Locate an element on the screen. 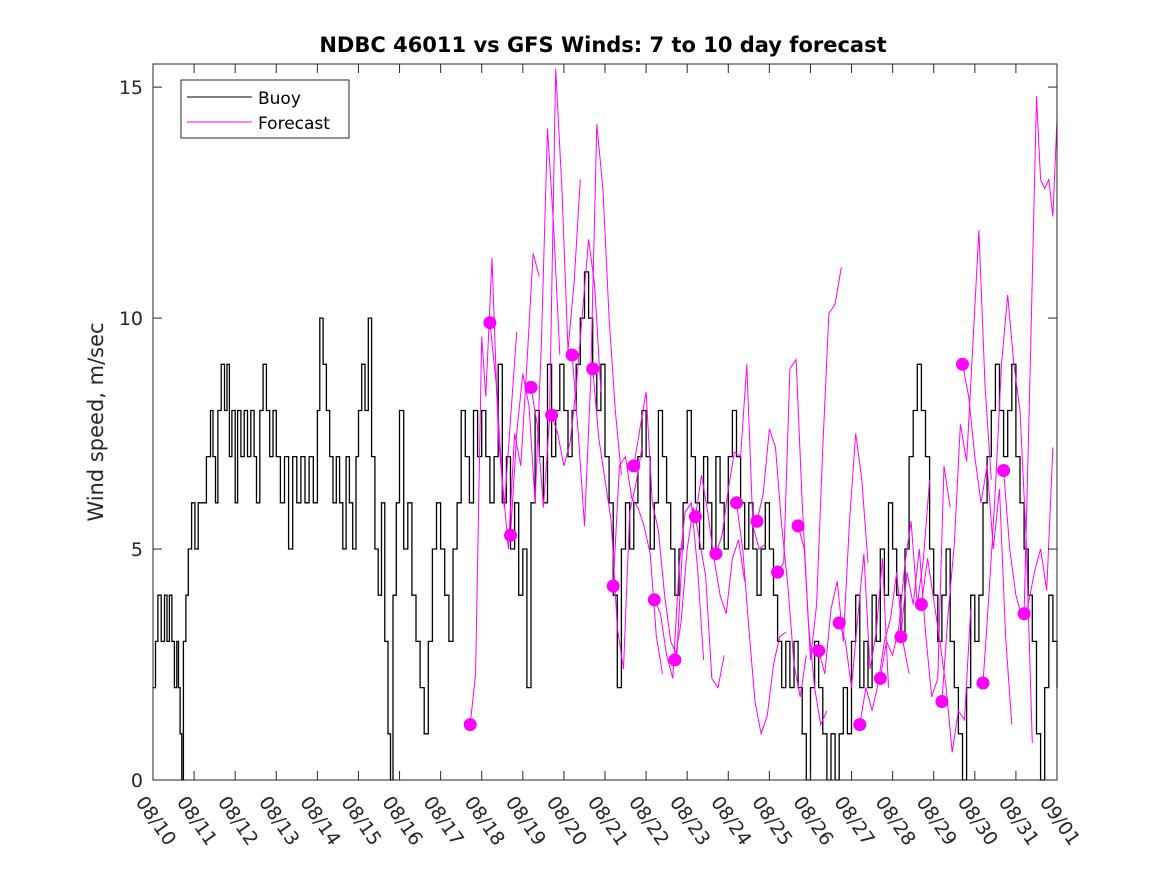 This screenshot has height=875, width=1167. legend: Buoy Forecast is located at coordinates (265, 109).